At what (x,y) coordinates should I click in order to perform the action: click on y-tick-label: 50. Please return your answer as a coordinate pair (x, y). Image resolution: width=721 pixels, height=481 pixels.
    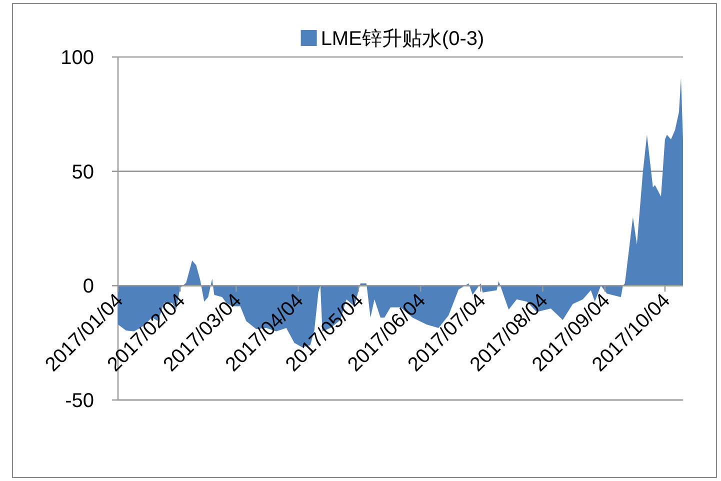
    Looking at the image, I should click on (83, 172).